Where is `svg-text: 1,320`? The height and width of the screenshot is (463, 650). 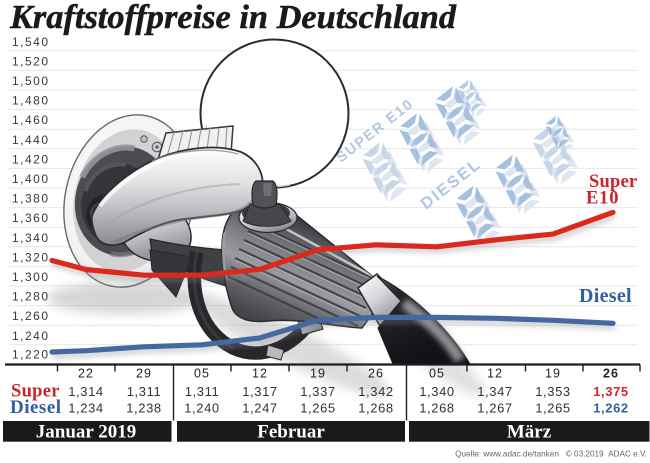 svg-text: 1,320 is located at coordinates (31, 257).